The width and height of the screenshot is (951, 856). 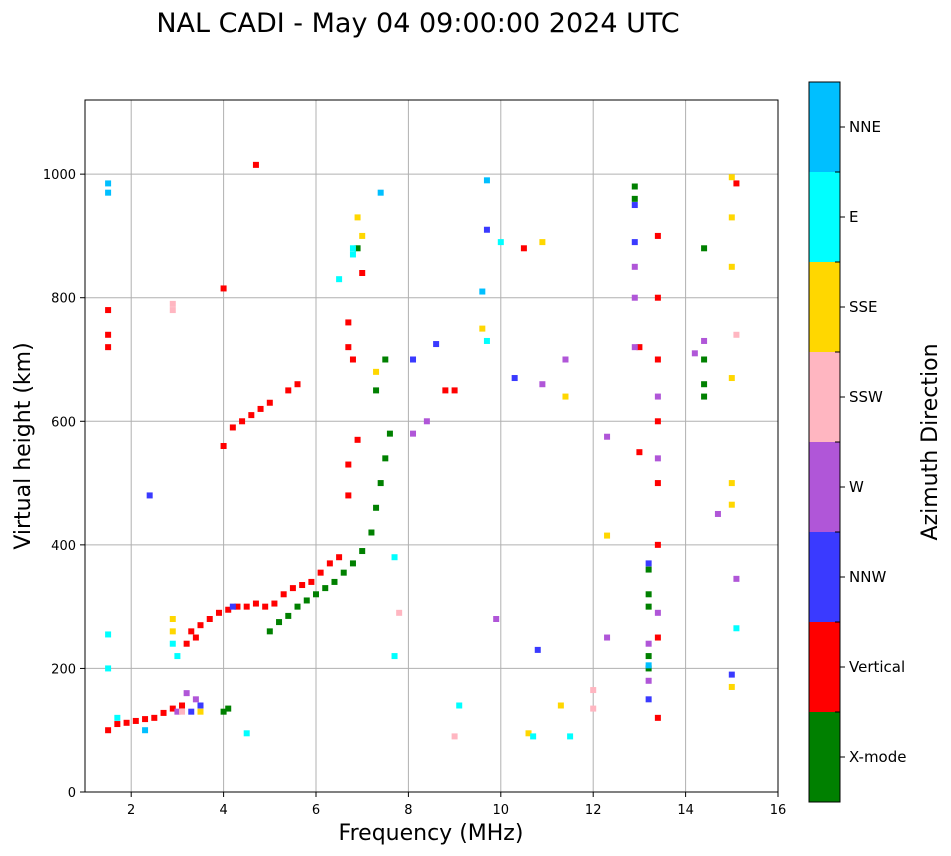 What do you see at coordinates (63, 546) in the screenshot?
I see `y-tick-label: 400` at bounding box center [63, 546].